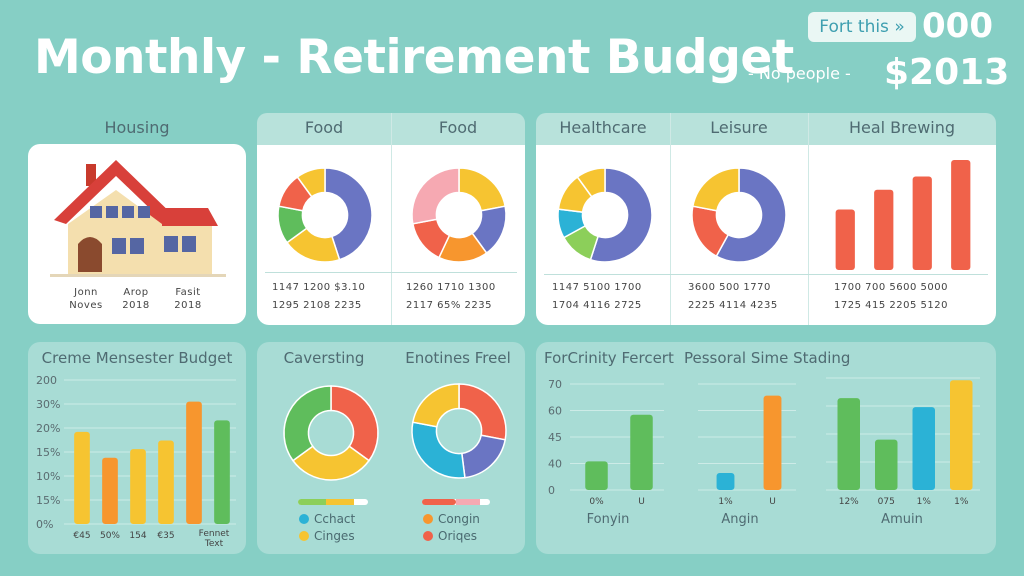 The width and height of the screenshot is (1024, 576). What do you see at coordinates (597, 287) in the screenshot?
I see `healthcare-row1: 1147 5100 1700` at bounding box center [597, 287].